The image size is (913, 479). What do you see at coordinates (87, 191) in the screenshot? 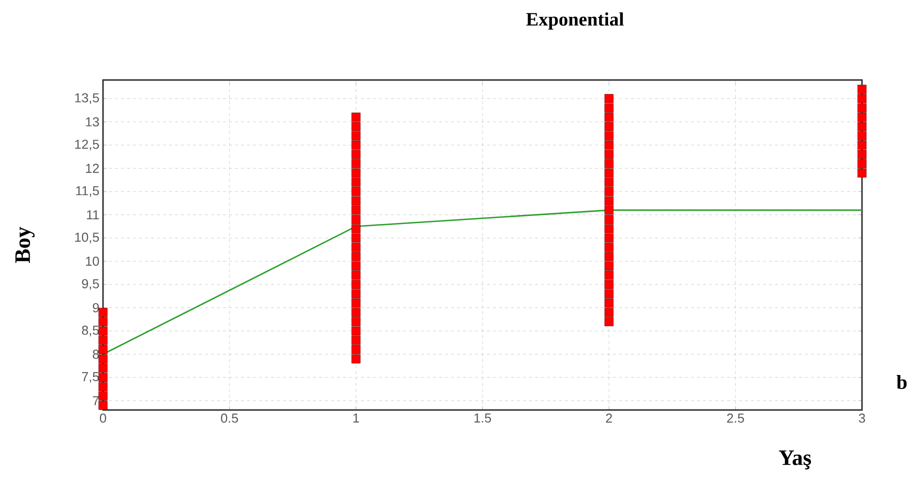
I see `y-tick-label: 11,5` at bounding box center [87, 191].